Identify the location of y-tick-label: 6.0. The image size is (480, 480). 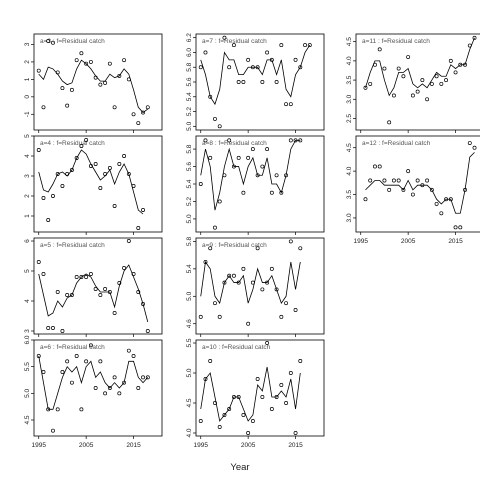
(189, 52).